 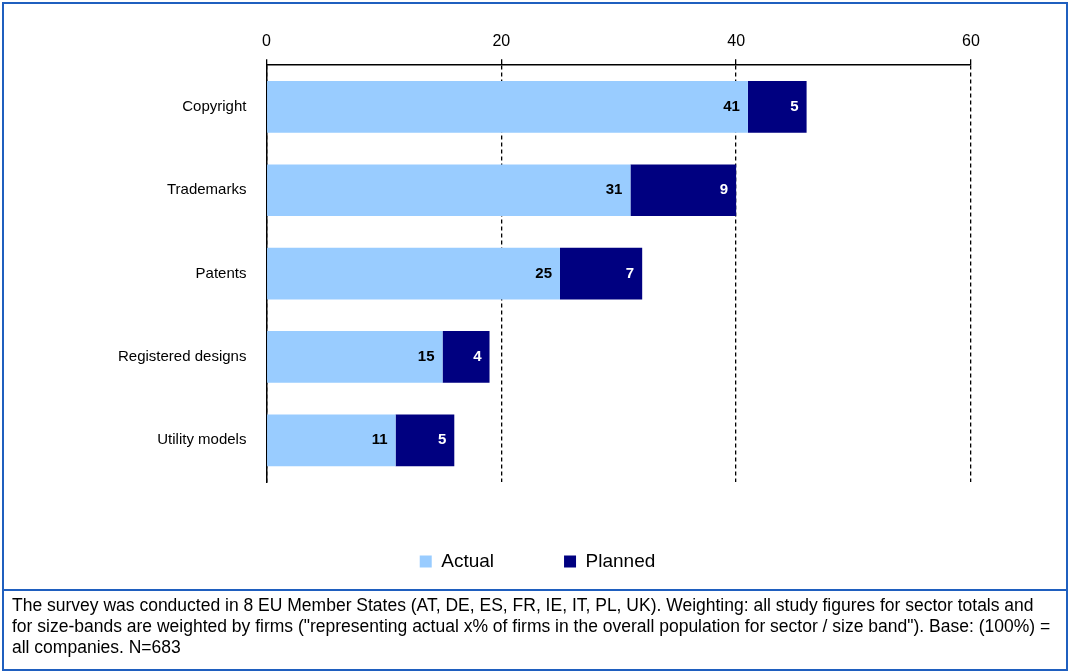 I want to click on y-tick-label: Copyright, so click(x=215, y=106).